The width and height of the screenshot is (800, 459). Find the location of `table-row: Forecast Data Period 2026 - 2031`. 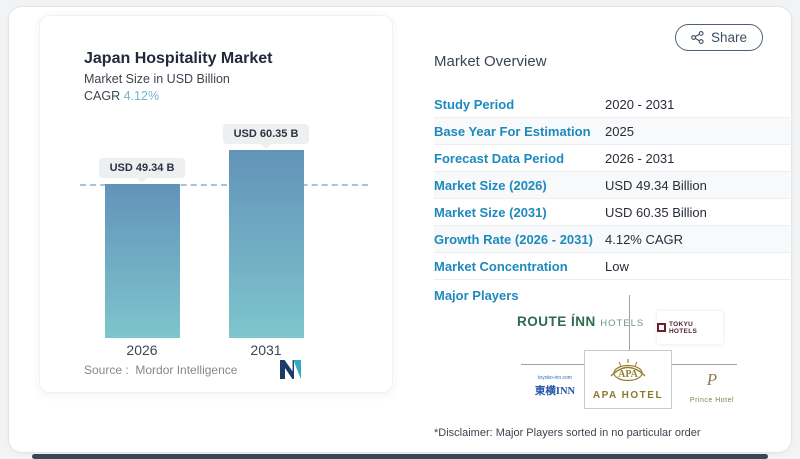

table-row: Forecast Data Period 2026 - 2031 is located at coordinates (612, 158).